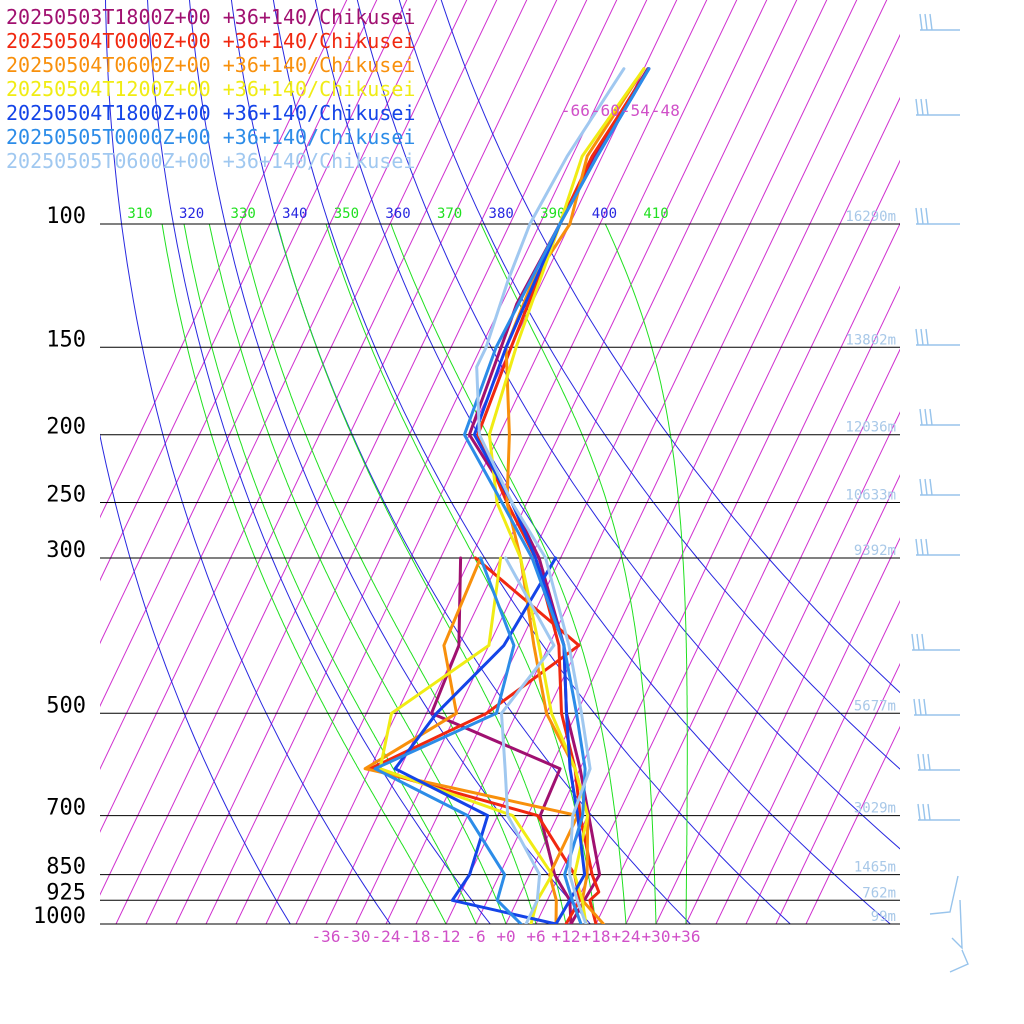 The width and height of the screenshot is (1024, 1024). What do you see at coordinates (870, 340) in the screenshot?
I see `height-label: 13802m` at bounding box center [870, 340].